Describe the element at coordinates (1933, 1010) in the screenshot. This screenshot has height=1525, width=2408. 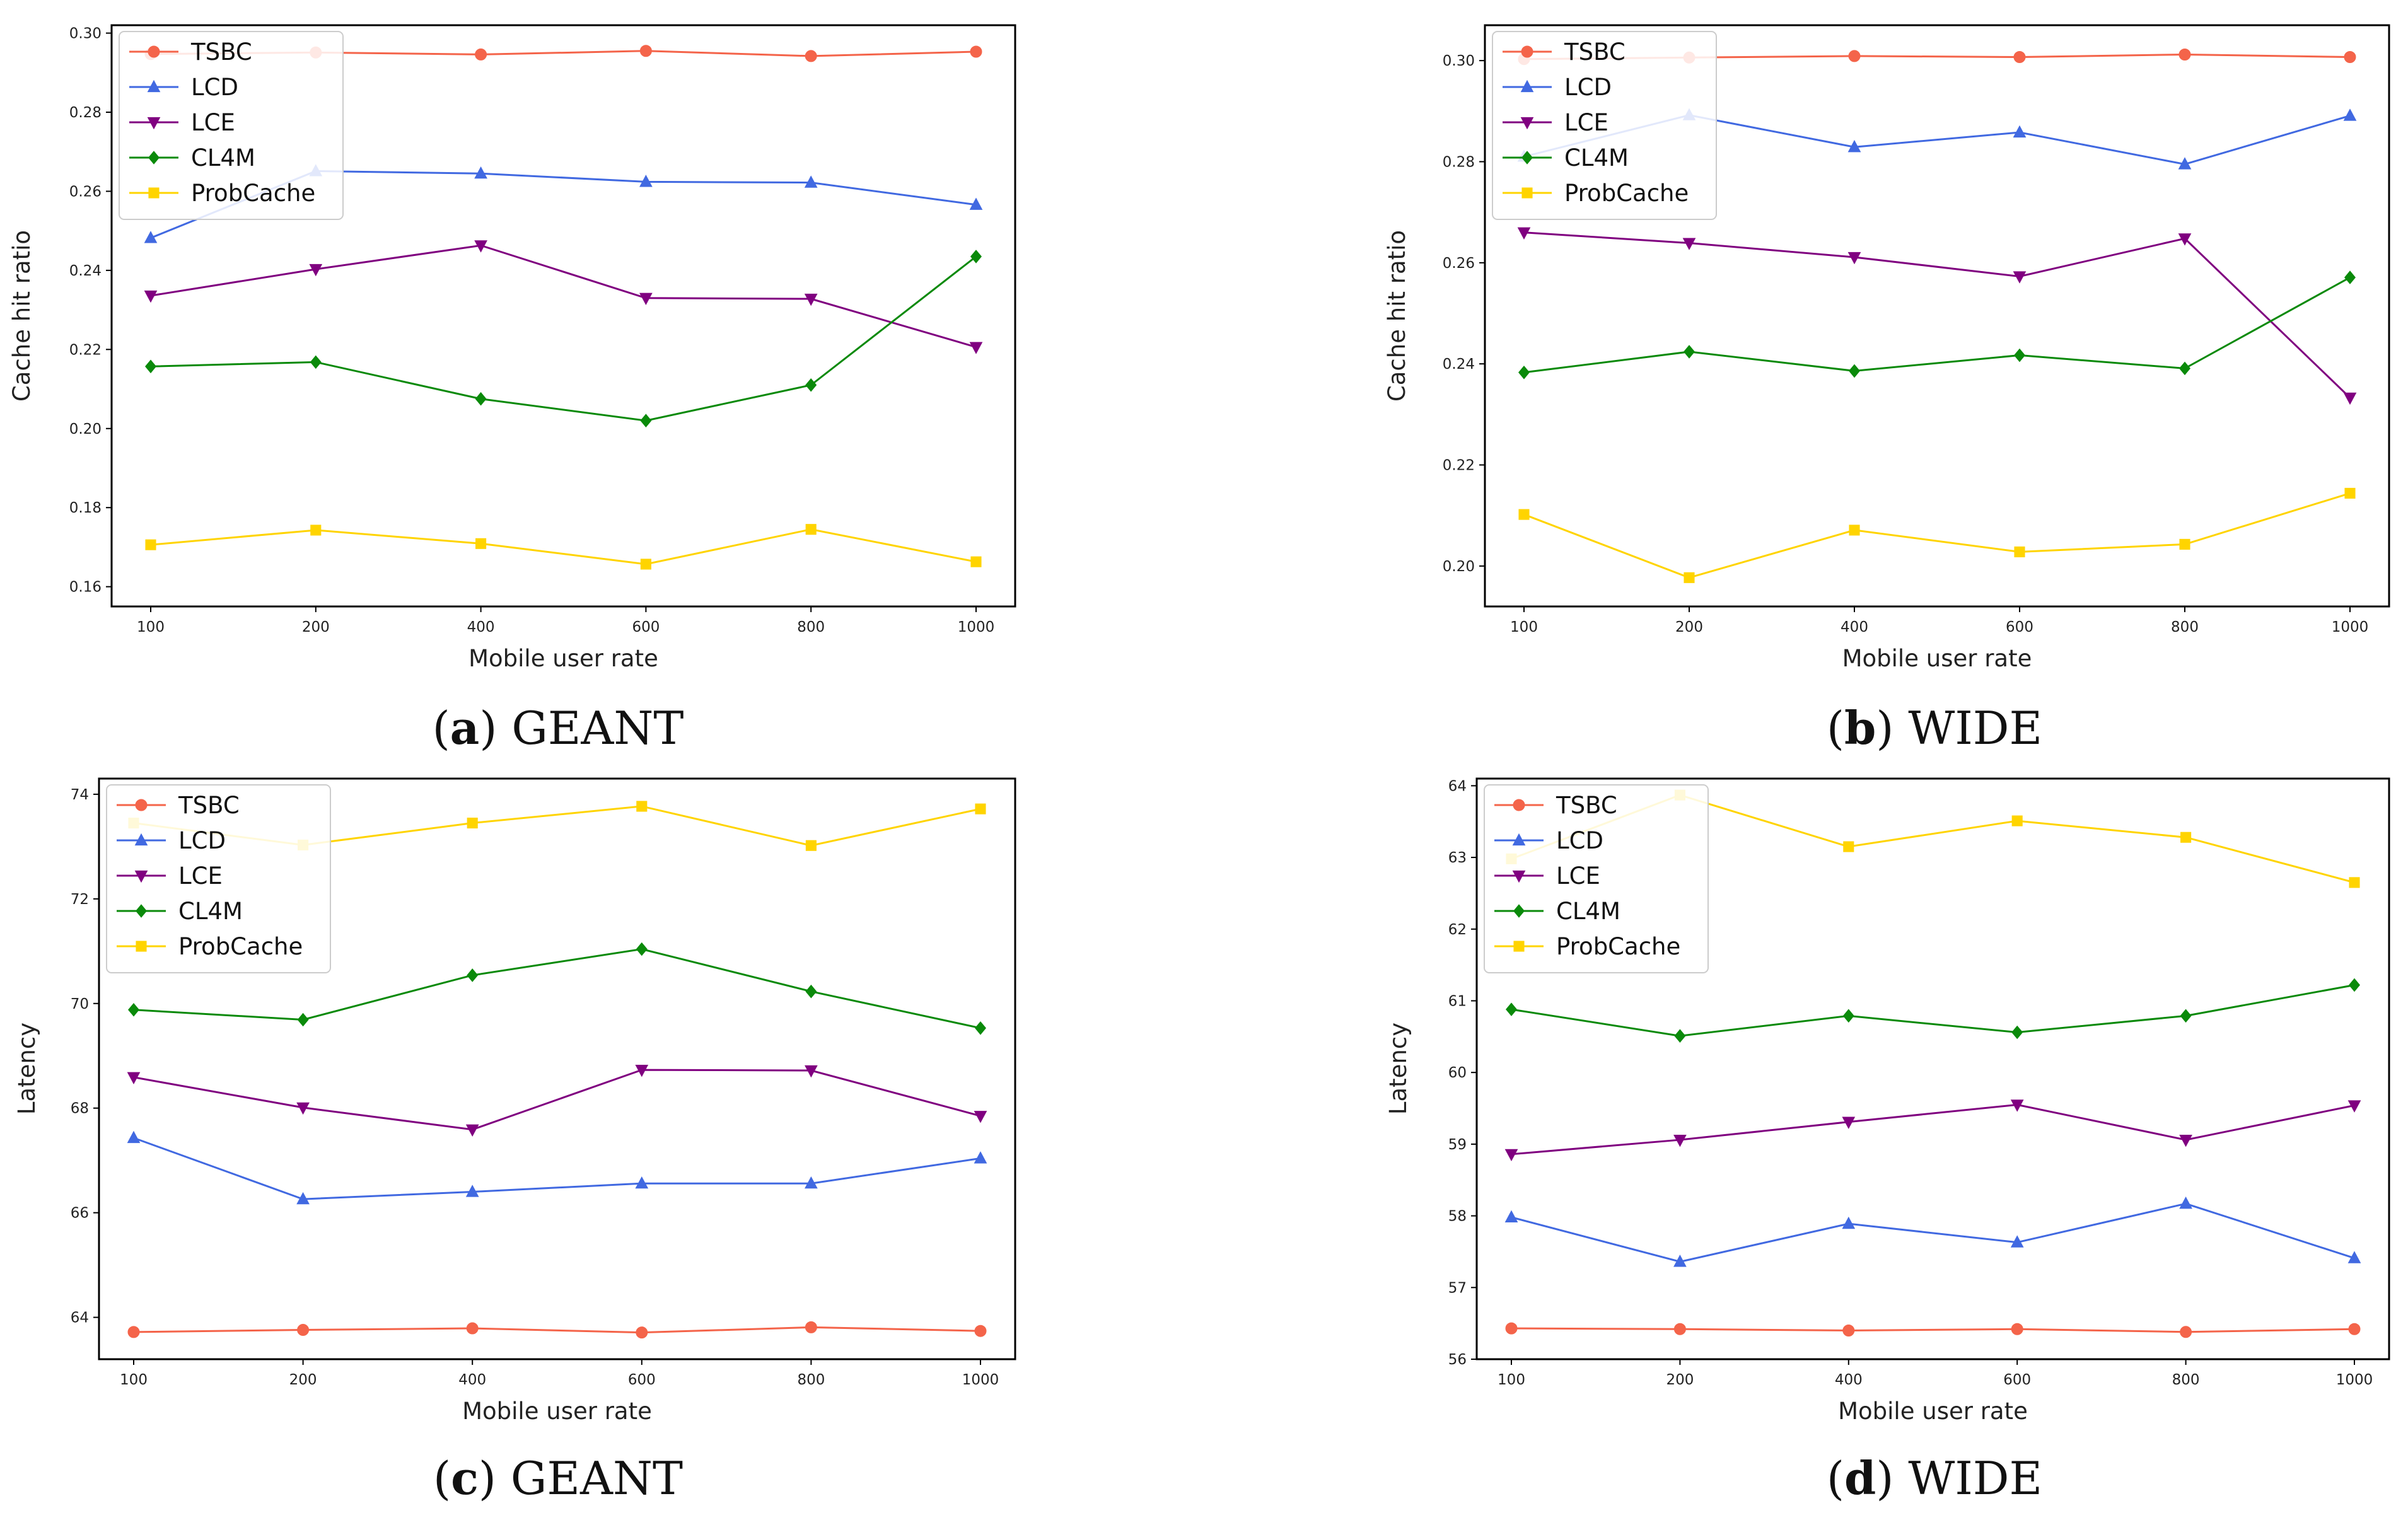
I see `series-line-cl4m` at that location.